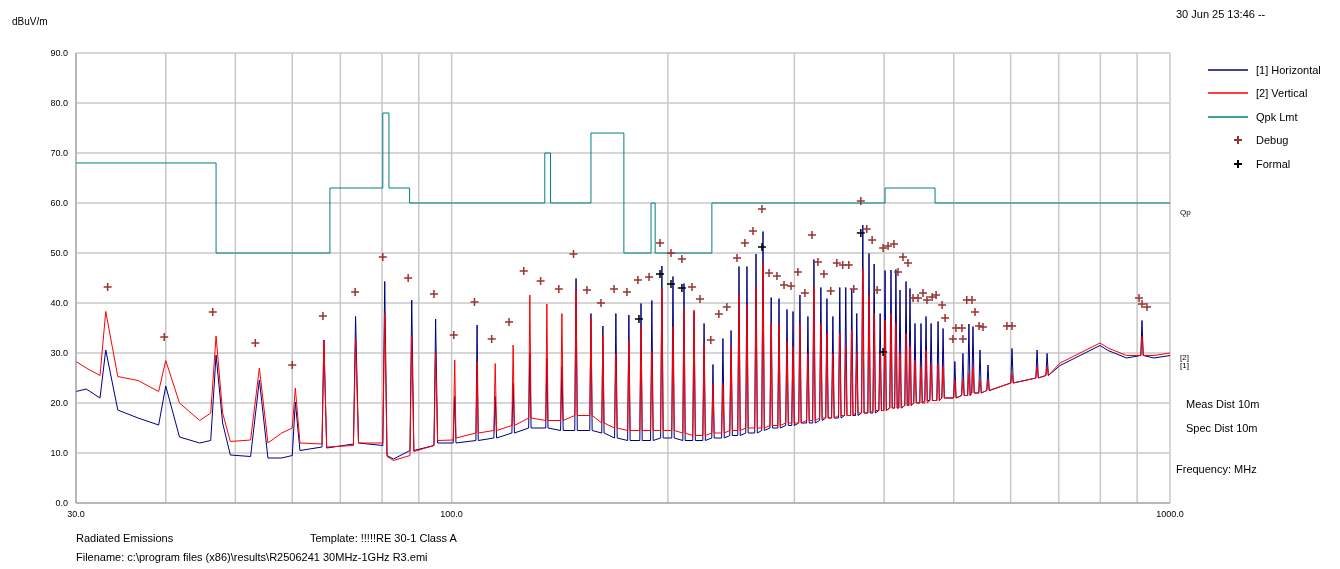 The height and width of the screenshot is (569, 1340). I want to click on x-tick-label: 1000.0, so click(1170, 514).